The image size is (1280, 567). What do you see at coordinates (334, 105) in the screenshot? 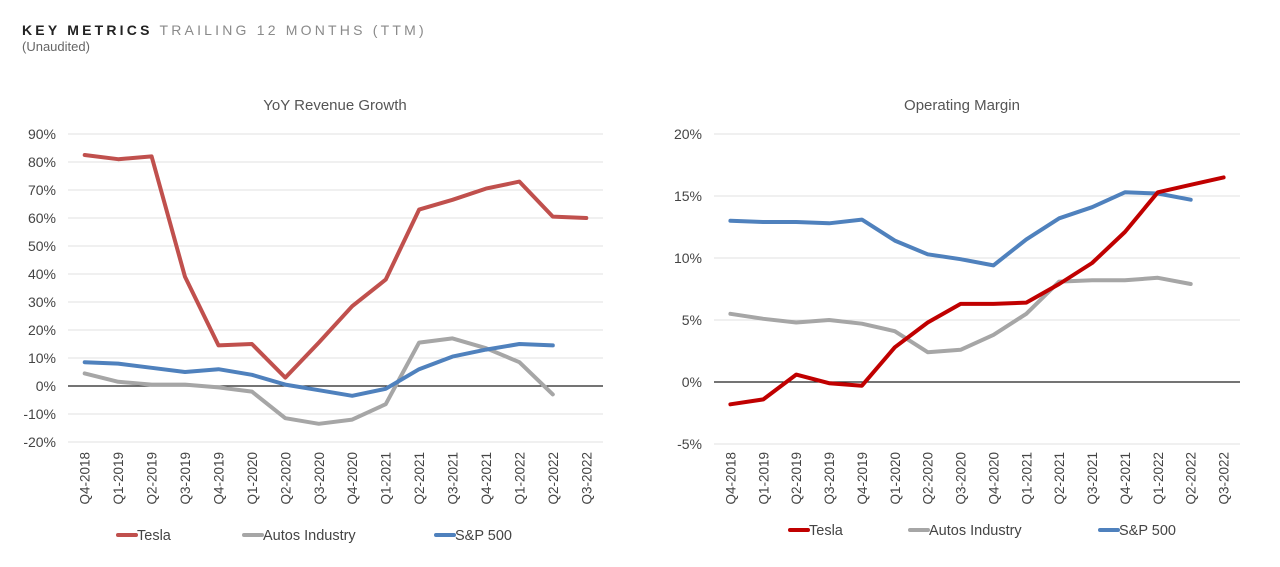
I see `chart-title: YoY Revenue Growth` at bounding box center [334, 105].